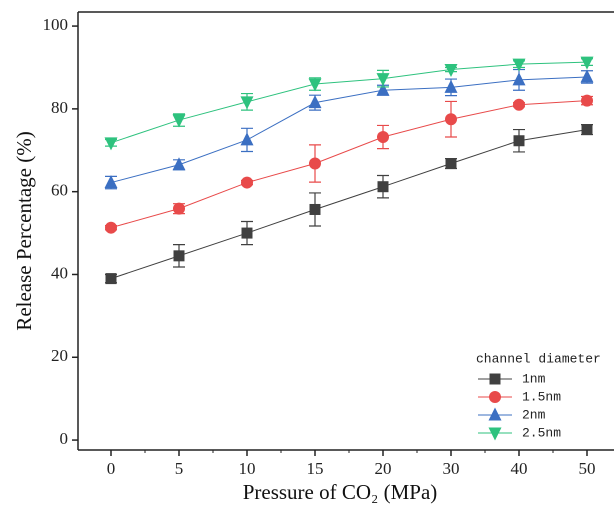 The image size is (614, 510). I want to click on x-tick-label: 30, so click(451, 468).